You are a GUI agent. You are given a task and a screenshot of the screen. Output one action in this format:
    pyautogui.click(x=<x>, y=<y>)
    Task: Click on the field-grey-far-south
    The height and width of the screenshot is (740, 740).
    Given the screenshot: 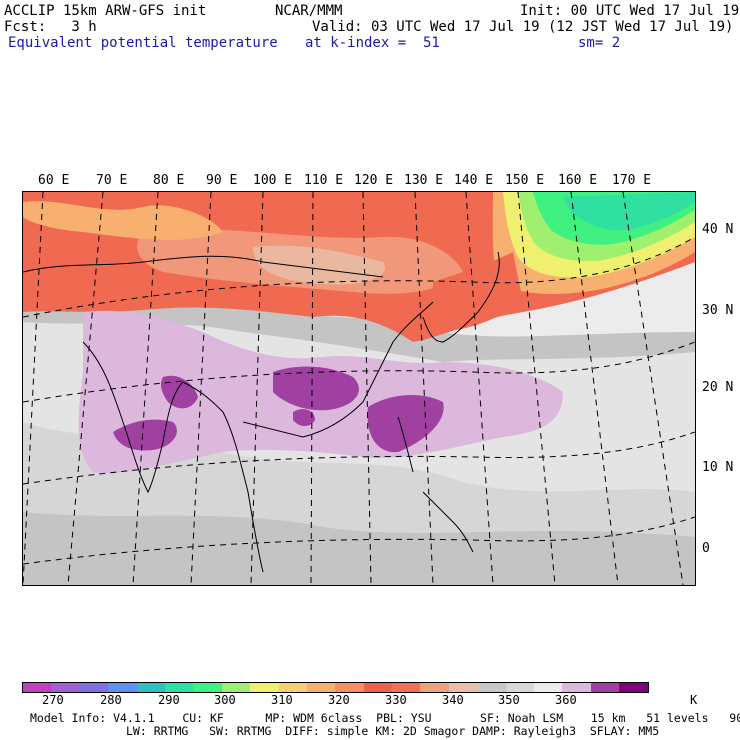 What is the action you would take?
    pyautogui.click(x=359, y=548)
    